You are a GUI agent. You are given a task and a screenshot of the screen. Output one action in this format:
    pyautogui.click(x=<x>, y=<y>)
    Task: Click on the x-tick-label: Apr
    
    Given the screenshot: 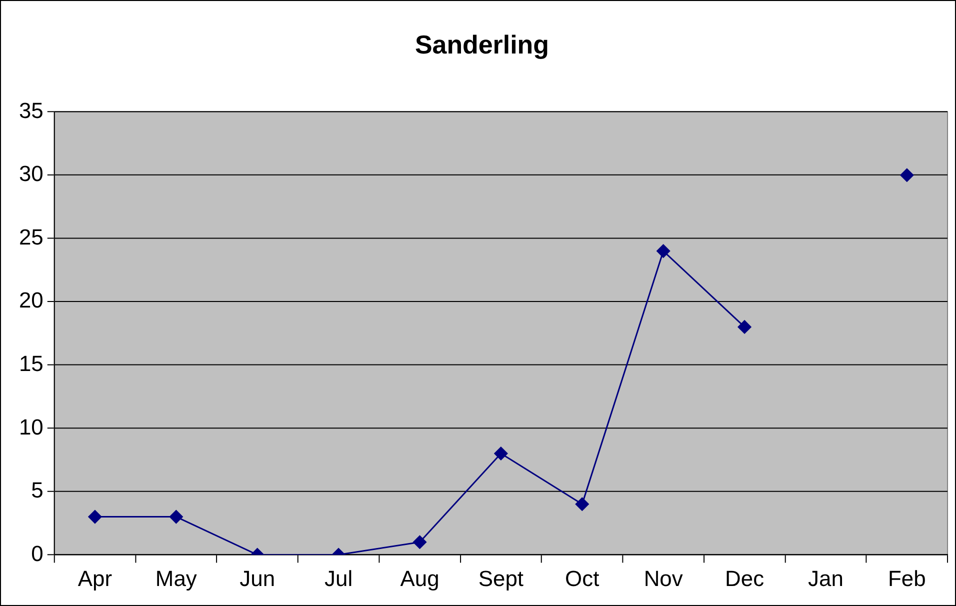 What is the action you would take?
    pyautogui.click(x=95, y=578)
    